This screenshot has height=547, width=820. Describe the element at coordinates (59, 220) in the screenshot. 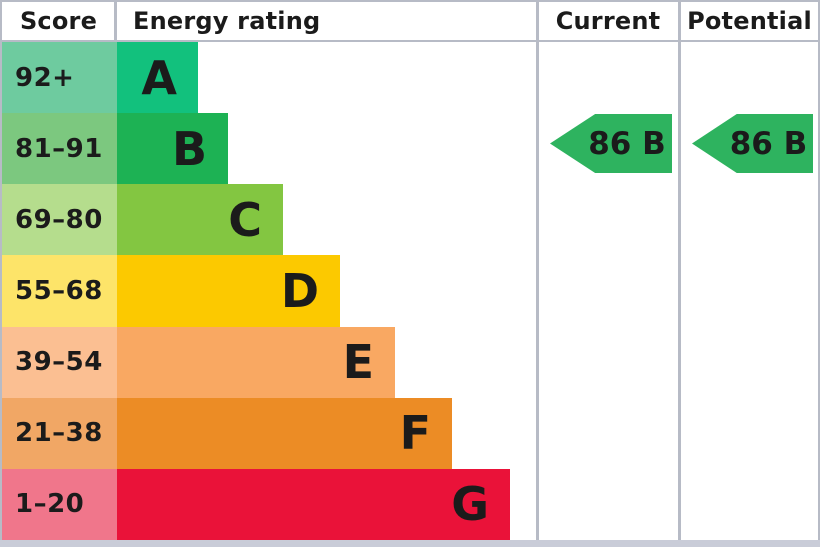

I see `score-cell-c: 69–80` at that location.